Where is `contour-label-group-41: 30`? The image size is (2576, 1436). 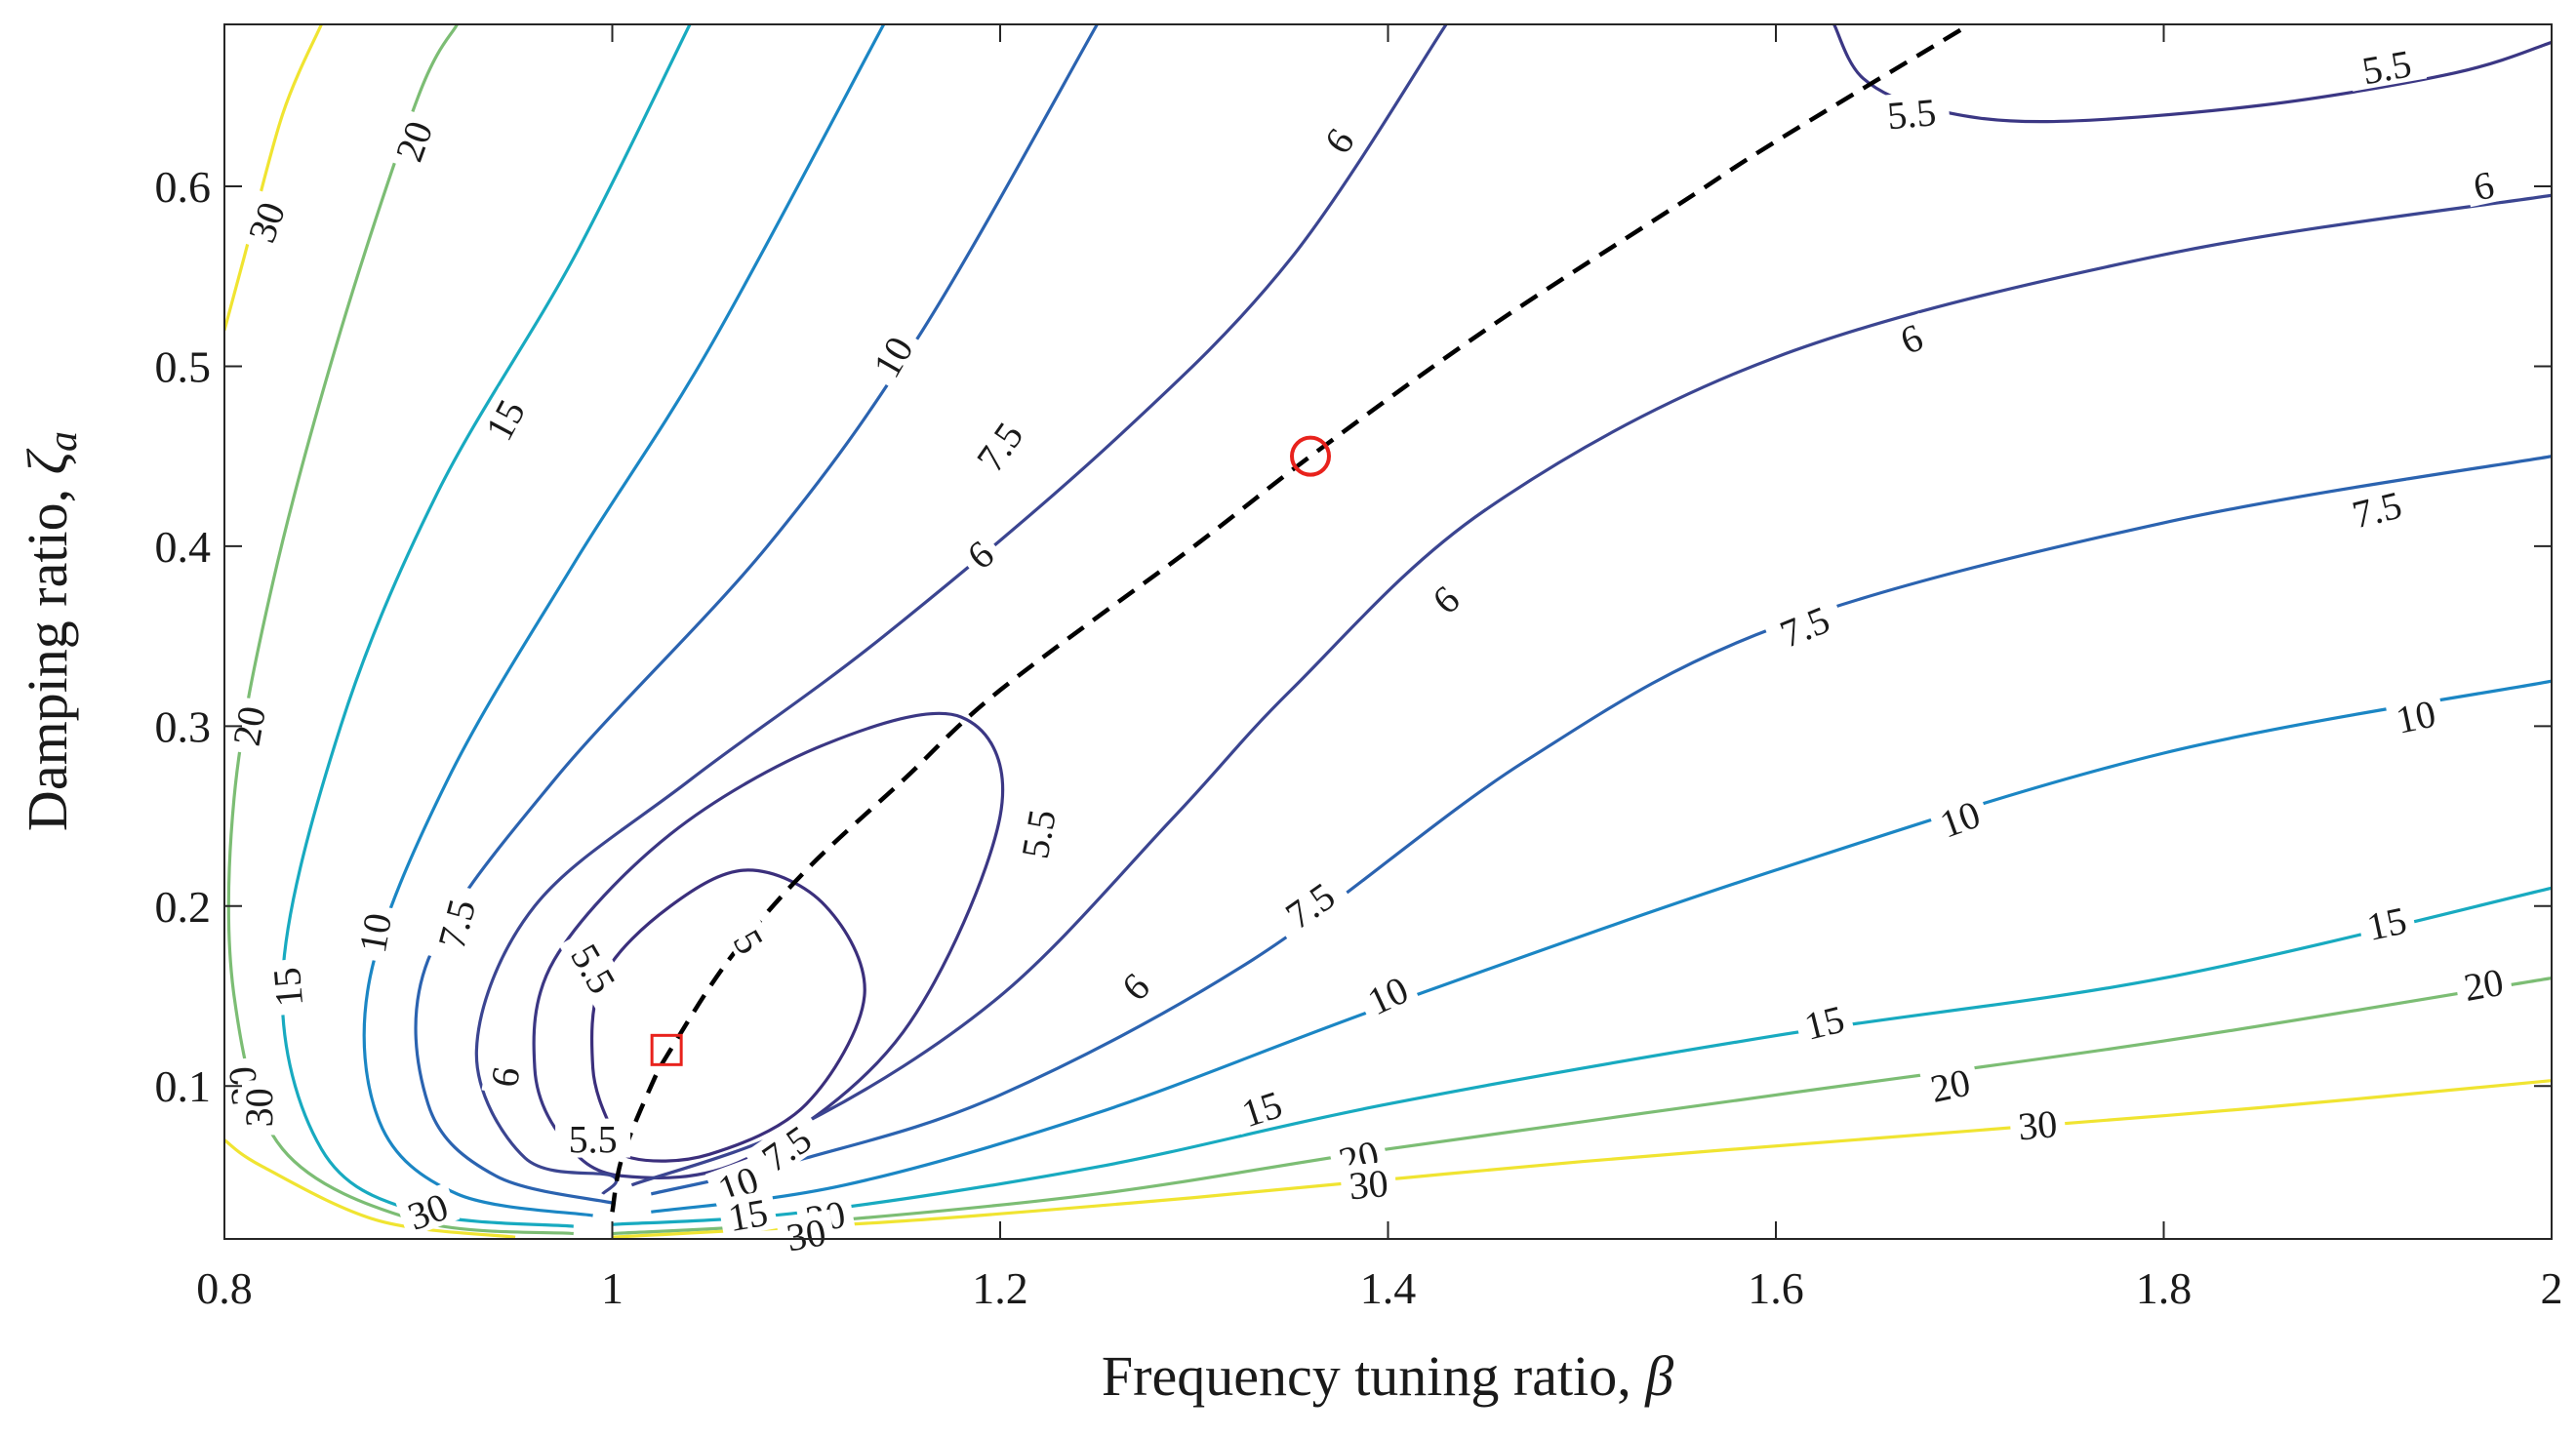 contour-label-group-41: 30 is located at coordinates (806, 1234).